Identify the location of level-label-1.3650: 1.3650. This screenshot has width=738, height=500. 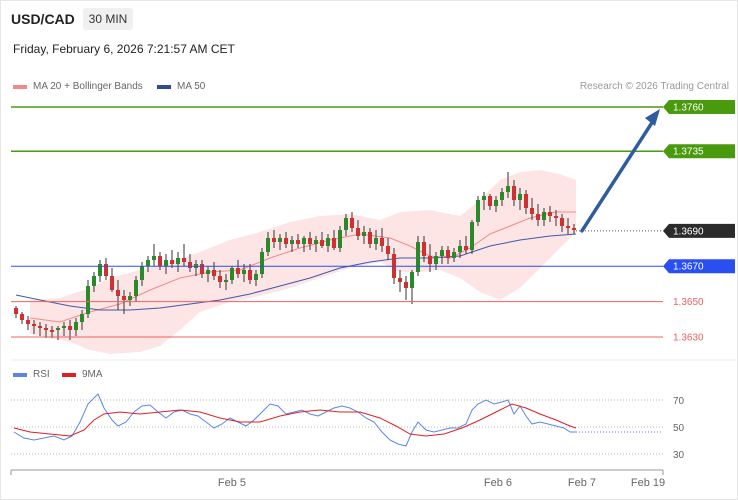
(688, 302).